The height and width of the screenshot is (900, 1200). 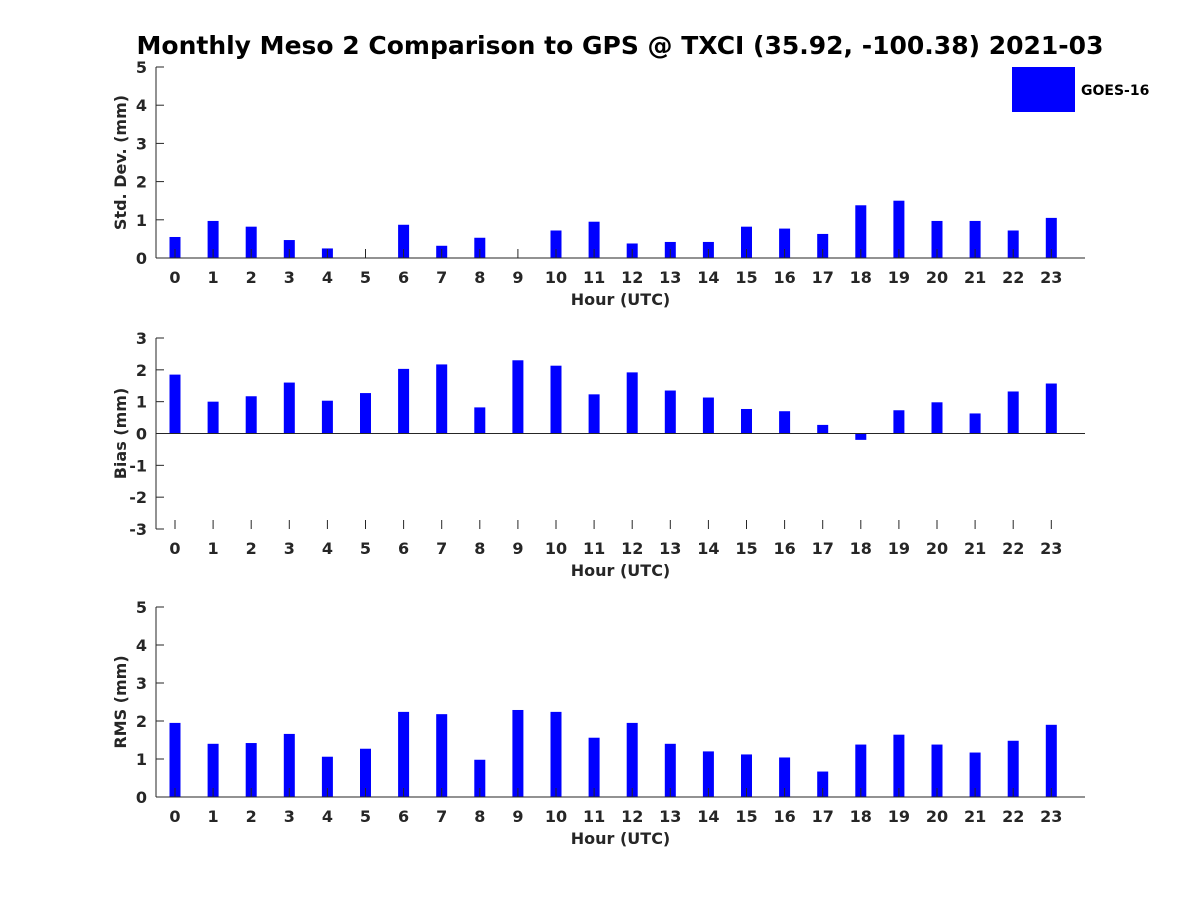 What do you see at coordinates (120, 162) in the screenshot?
I see `y-axis-label: Std. Dev. (mm)` at bounding box center [120, 162].